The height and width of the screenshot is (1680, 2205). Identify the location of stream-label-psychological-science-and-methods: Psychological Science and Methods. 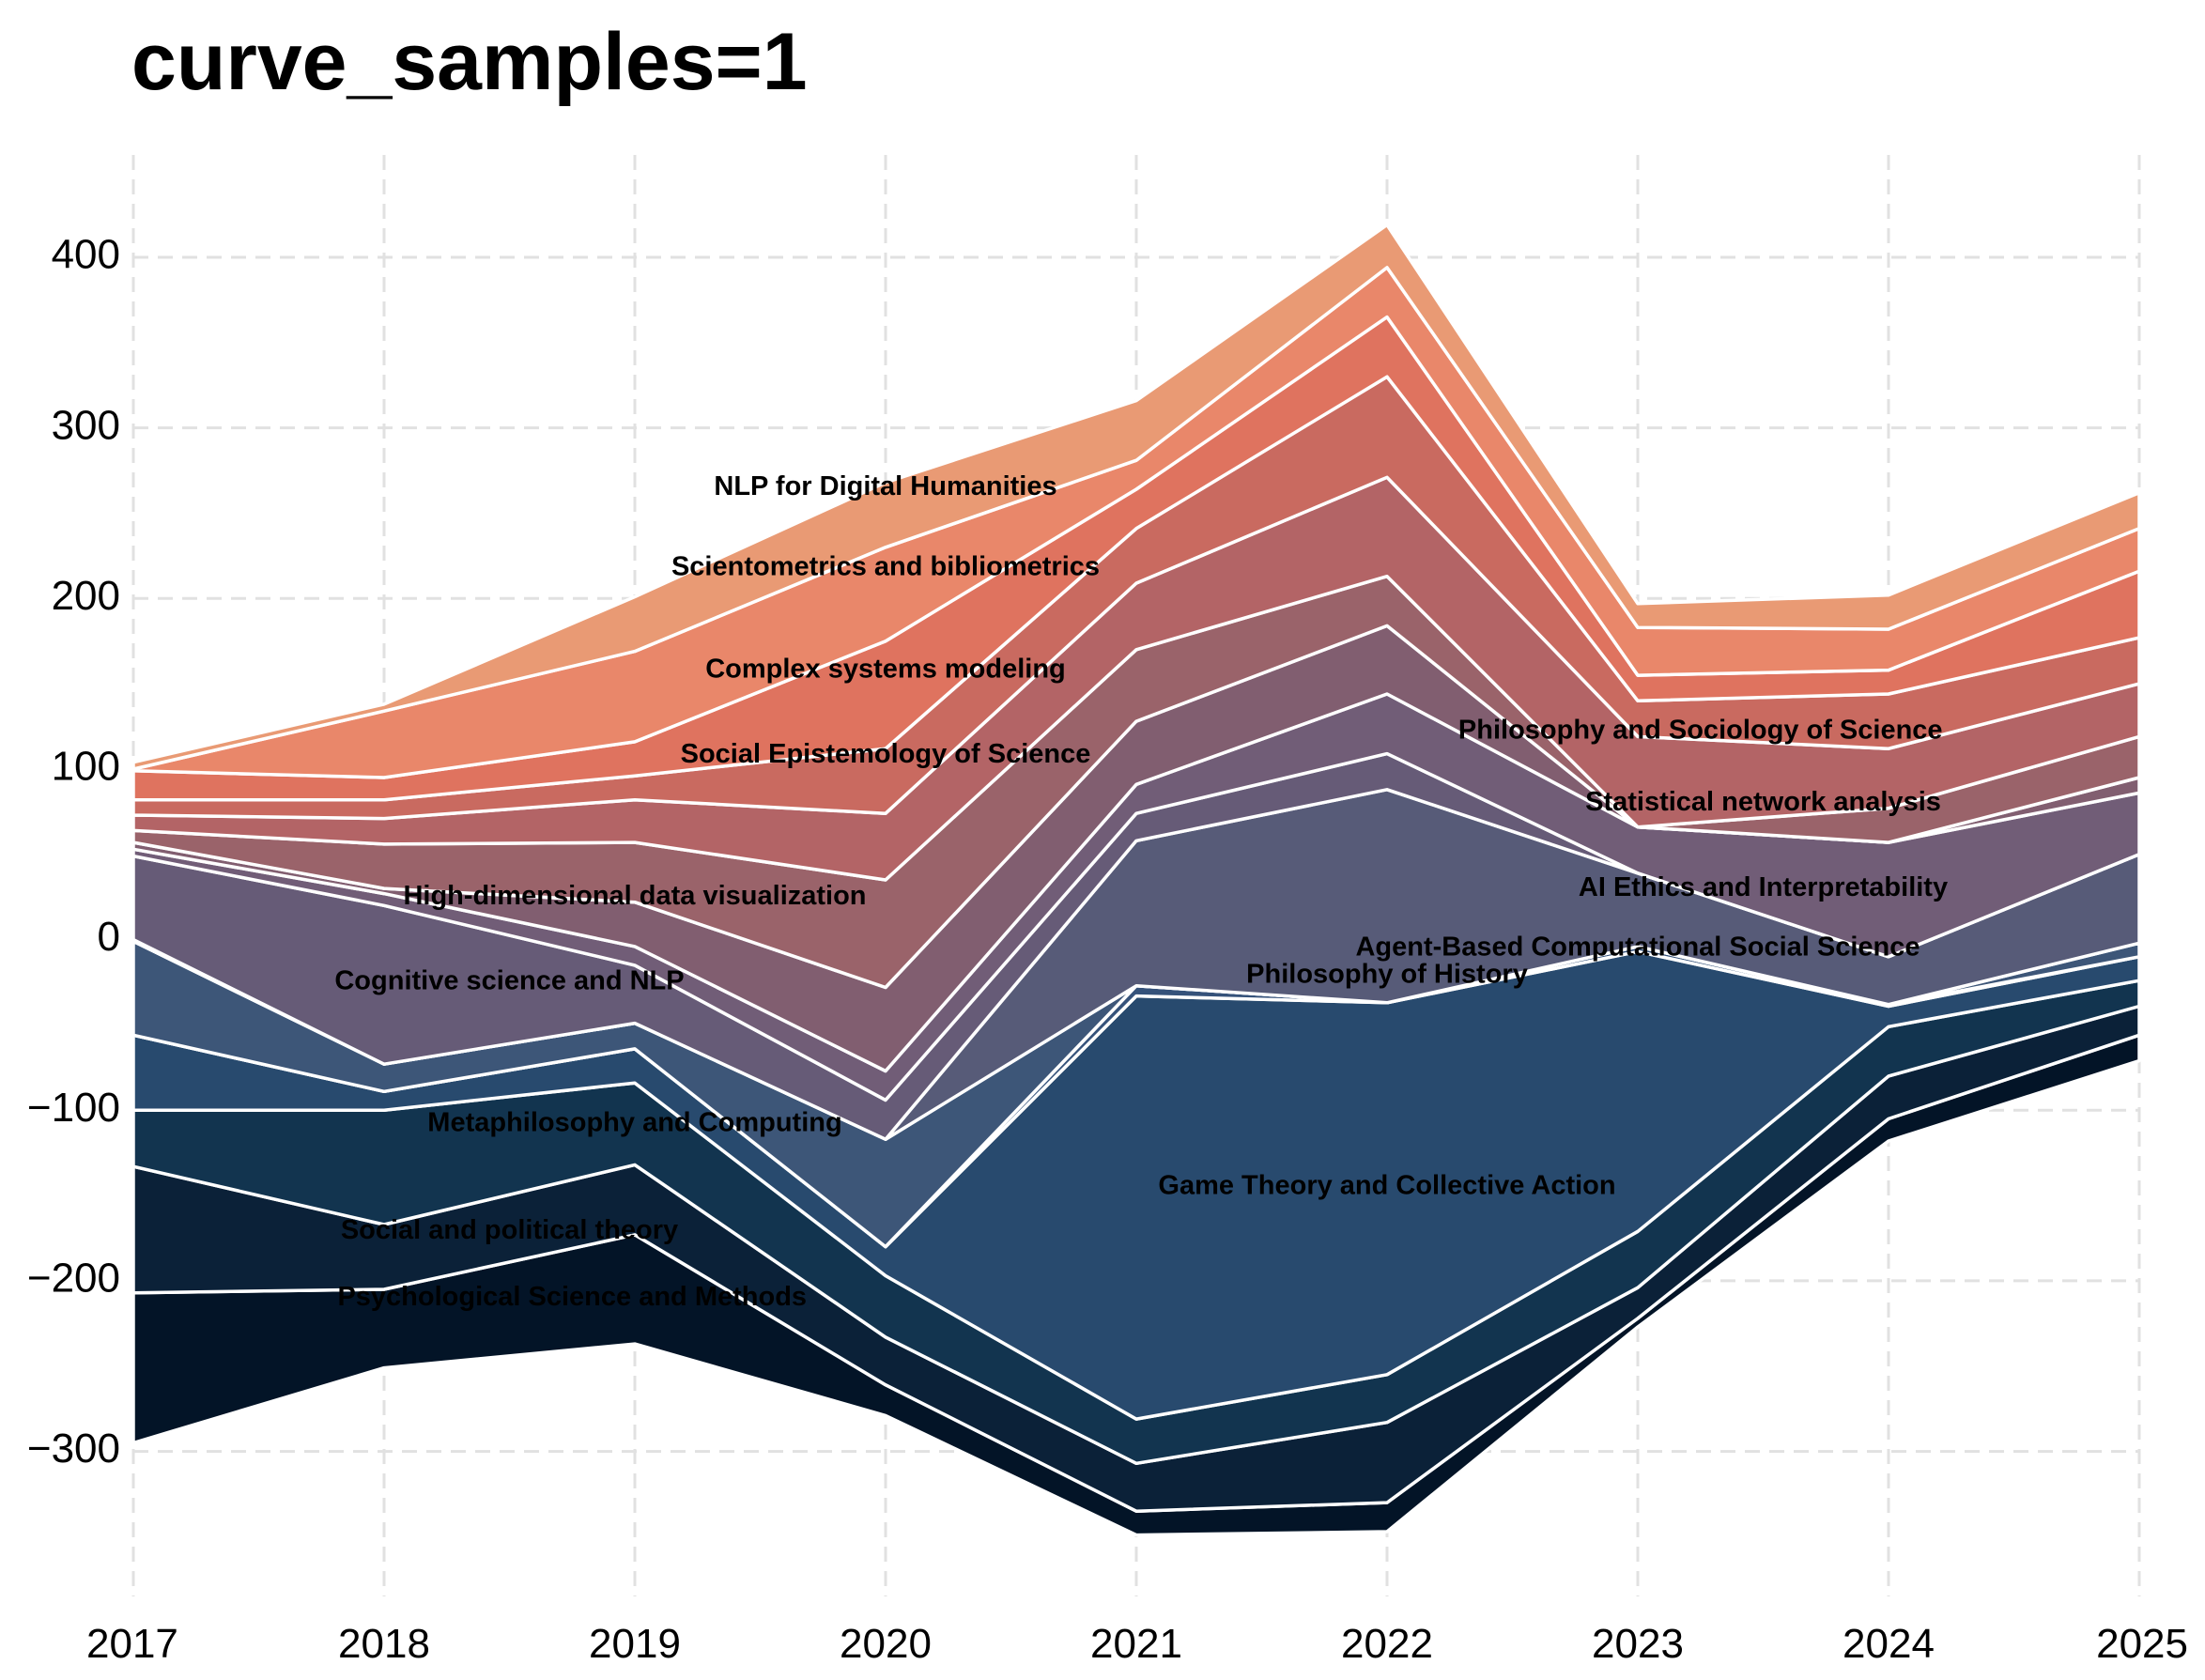
(572, 1297).